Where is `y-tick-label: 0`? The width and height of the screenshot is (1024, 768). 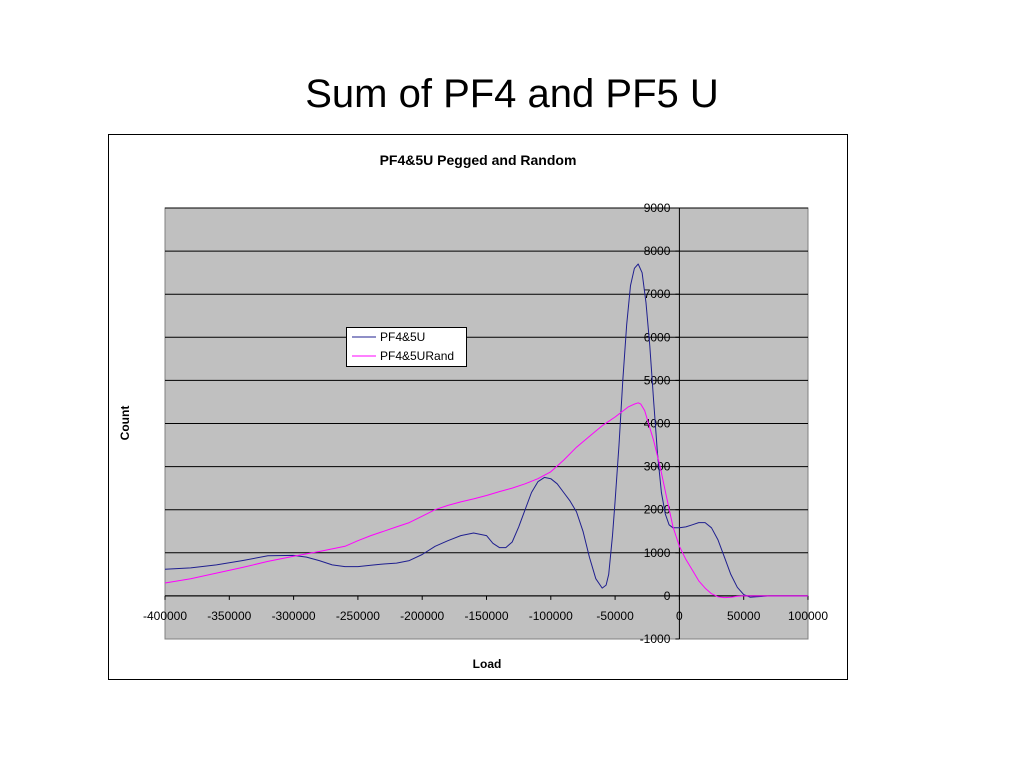
y-tick-label: 0 is located at coordinates (667, 596).